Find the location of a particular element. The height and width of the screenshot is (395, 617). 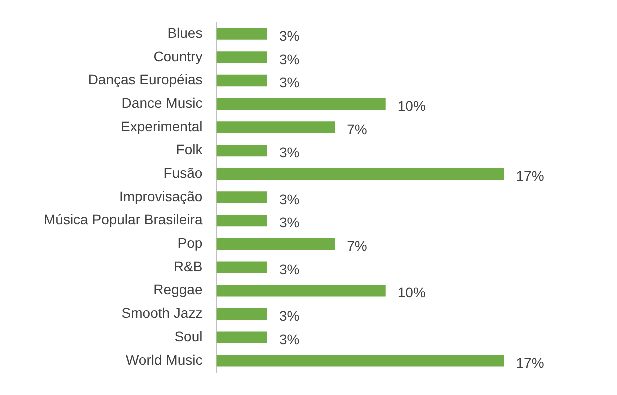

y-tick-label: Fusão is located at coordinates (183, 173).